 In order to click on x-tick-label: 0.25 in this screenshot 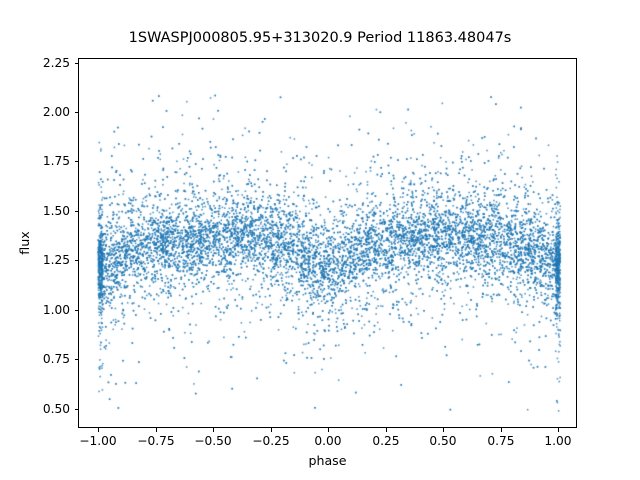, I will do `click(386, 441)`.